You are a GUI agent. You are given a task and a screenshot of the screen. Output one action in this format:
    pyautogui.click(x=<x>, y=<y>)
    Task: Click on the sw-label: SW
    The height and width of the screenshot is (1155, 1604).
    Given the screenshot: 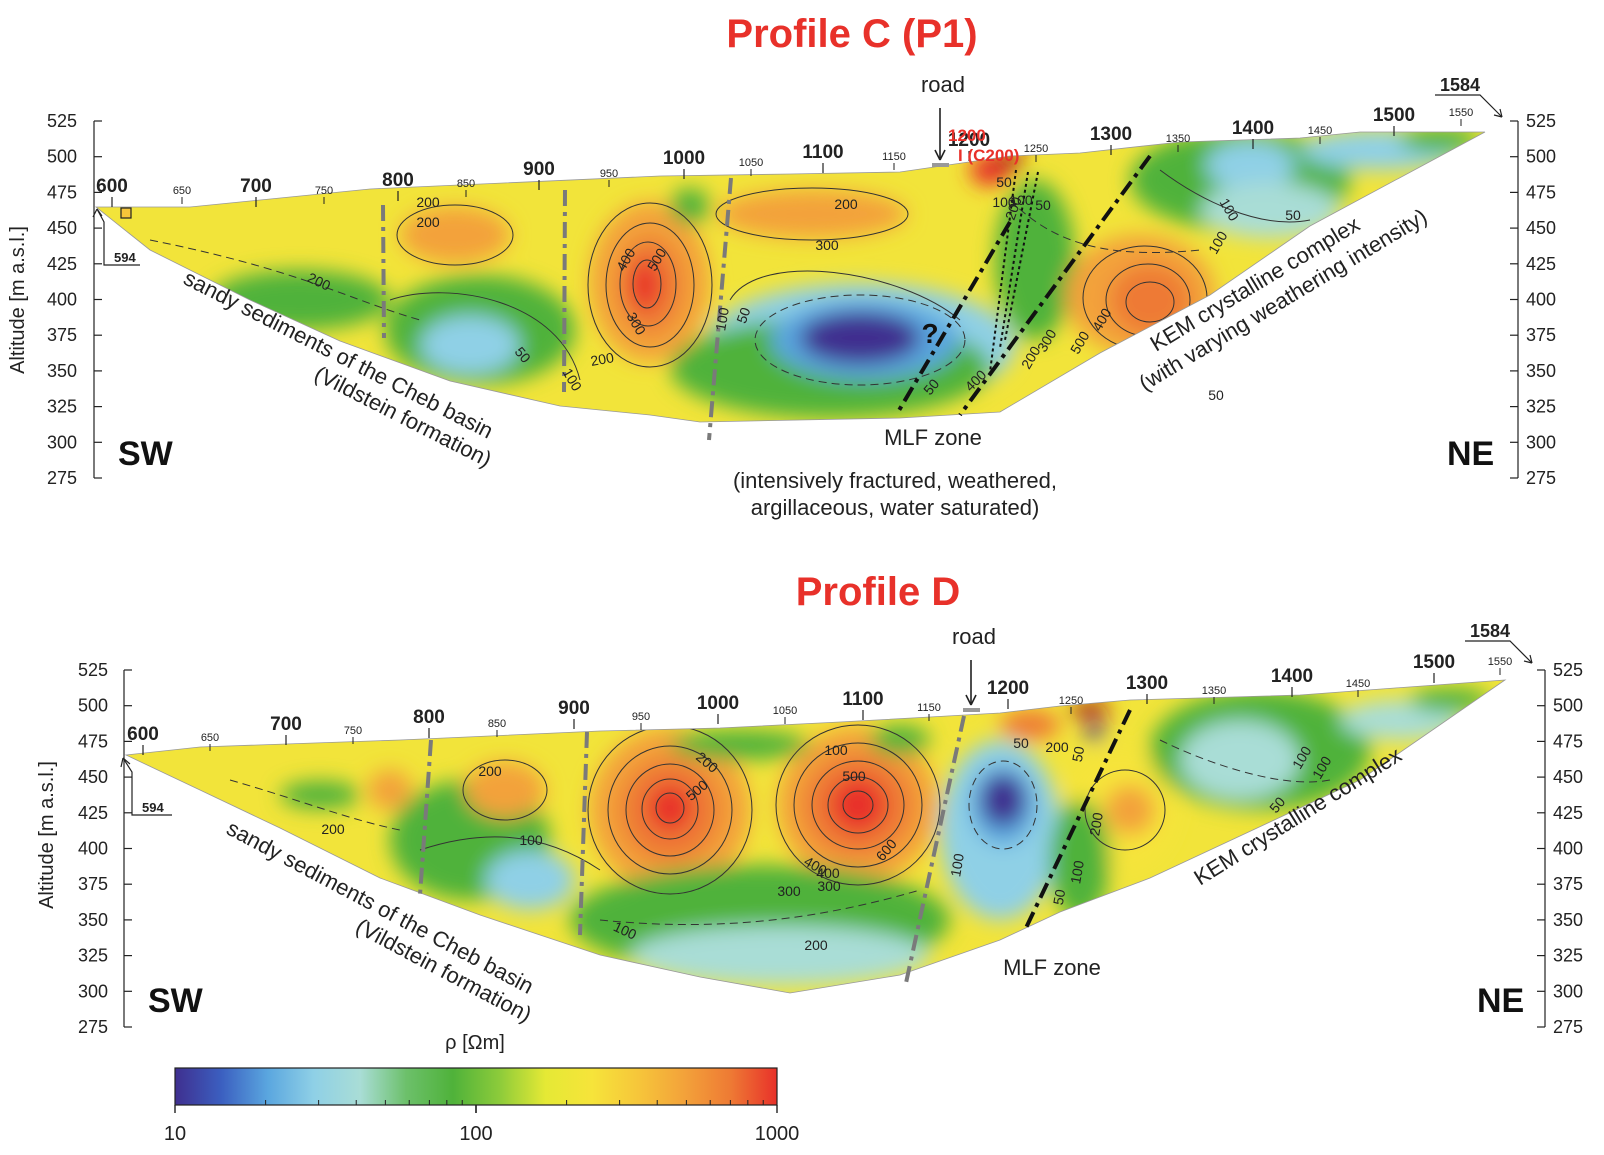 What is the action you would take?
    pyautogui.click(x=146, y=454)
    